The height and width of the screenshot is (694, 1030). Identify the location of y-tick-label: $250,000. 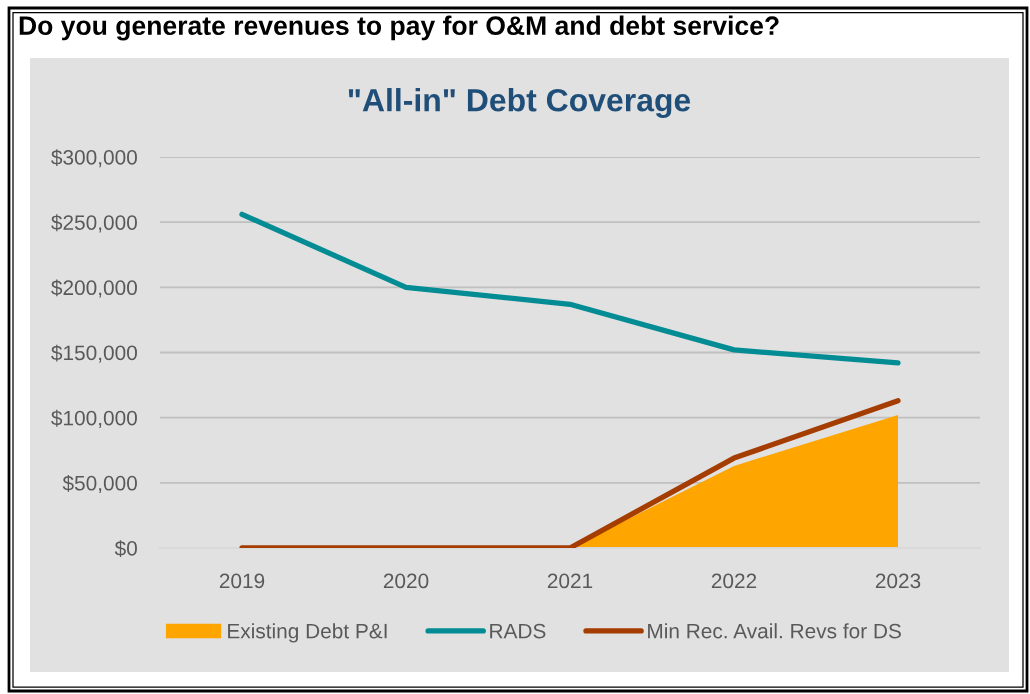
(94, 223).